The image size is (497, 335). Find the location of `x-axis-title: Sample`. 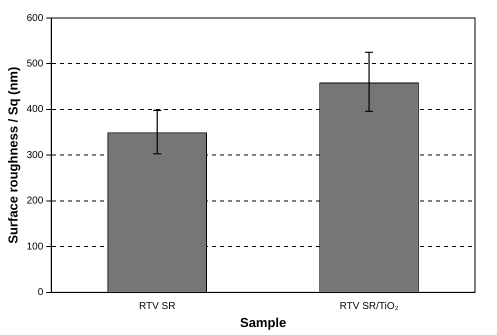

x-axis-title: Sample is located at coordinates (263, 322).